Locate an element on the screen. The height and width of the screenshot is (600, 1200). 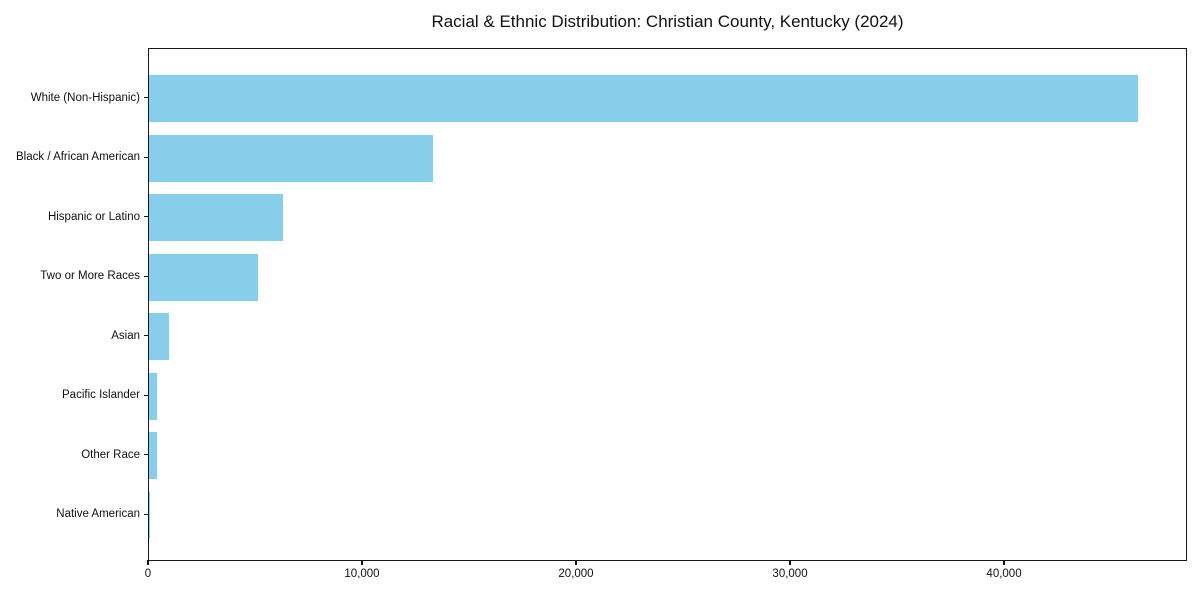
y-tick-label: Black / African American is located at coordinates (78, 157).